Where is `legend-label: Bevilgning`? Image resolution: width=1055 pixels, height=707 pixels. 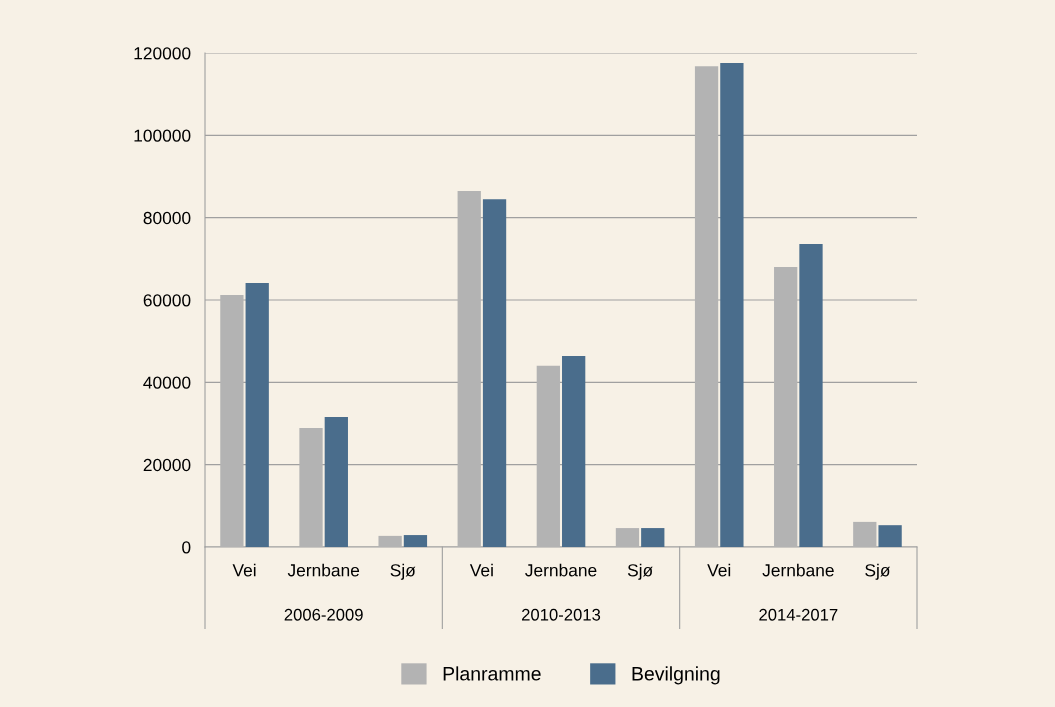
legend-label: Bevilgning is located at coordinates (676, 675).